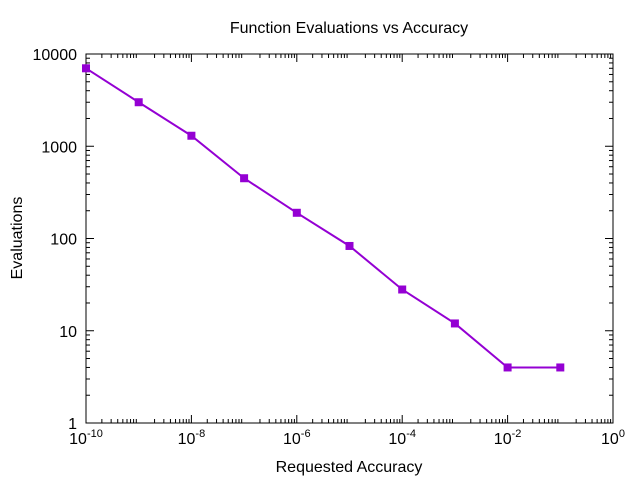  What do you see at coordinates (17, 238) in the screenshot?
I see `y-axis-label: Evaluations` at bounding box center [17, 238].